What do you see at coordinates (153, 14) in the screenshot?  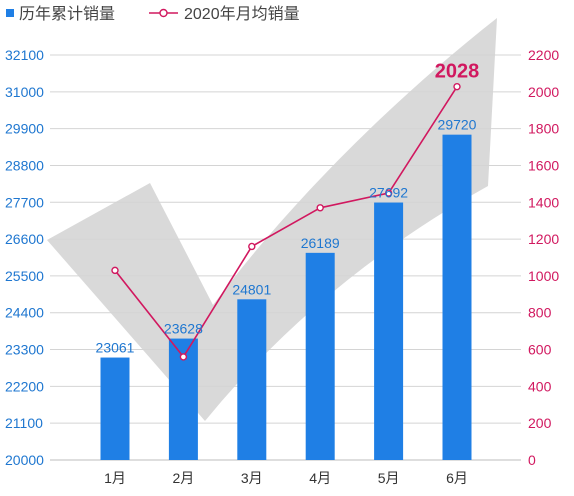 I see `legend: 历年累计销量 2020年月均销量` at bounding box center [153, 14].